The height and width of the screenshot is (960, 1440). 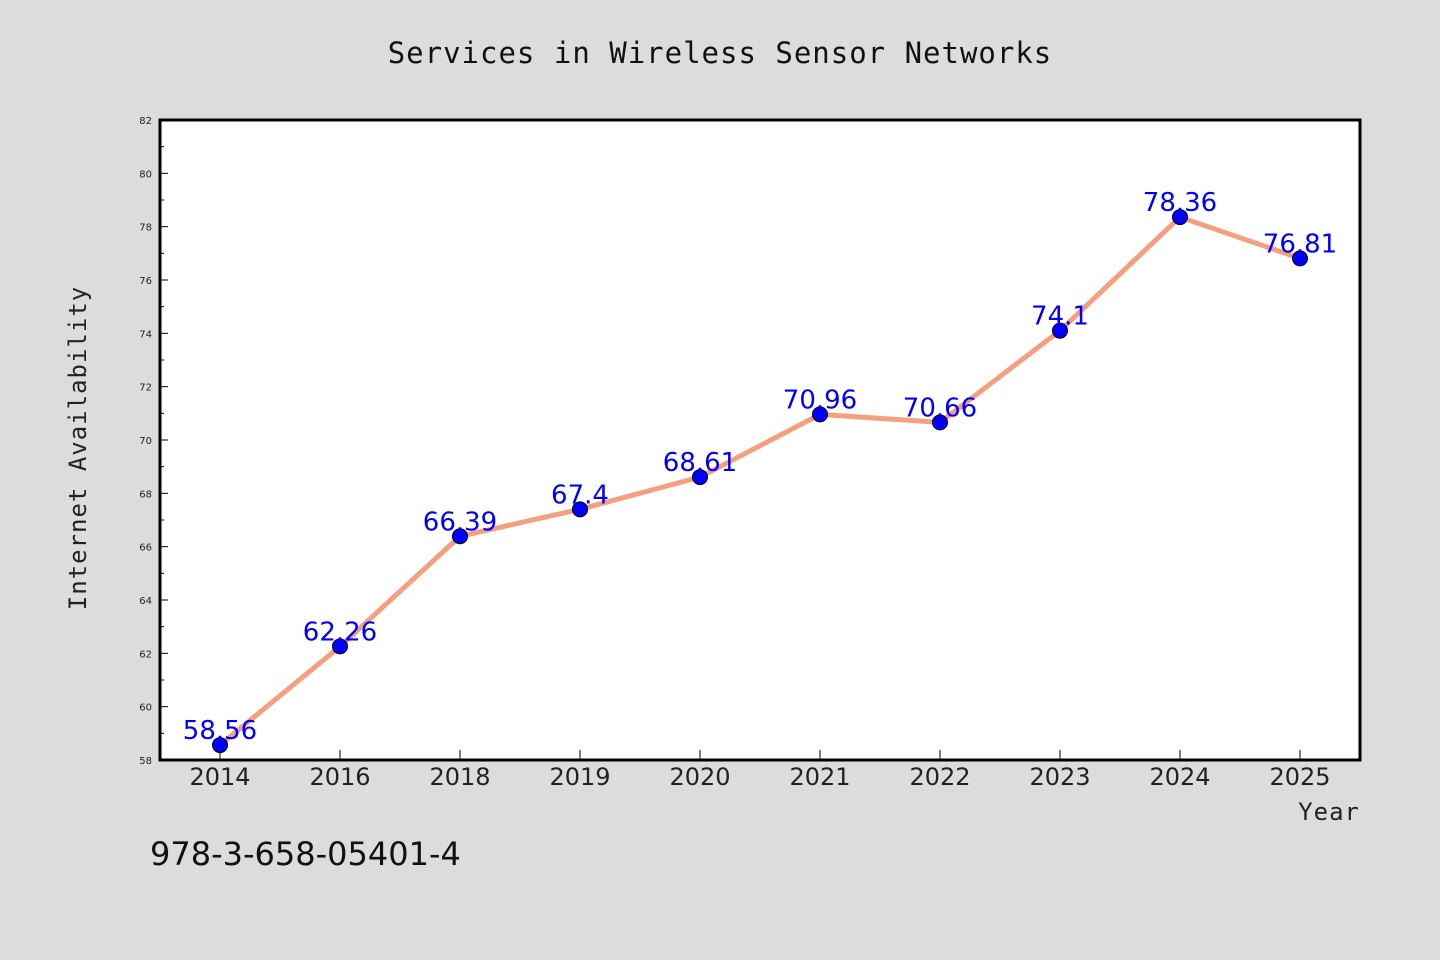 What do you see at coordinates (1299, 777) in the screenshot?
I see `x-tick-label: 2025` at bounding box center [1299, 777].